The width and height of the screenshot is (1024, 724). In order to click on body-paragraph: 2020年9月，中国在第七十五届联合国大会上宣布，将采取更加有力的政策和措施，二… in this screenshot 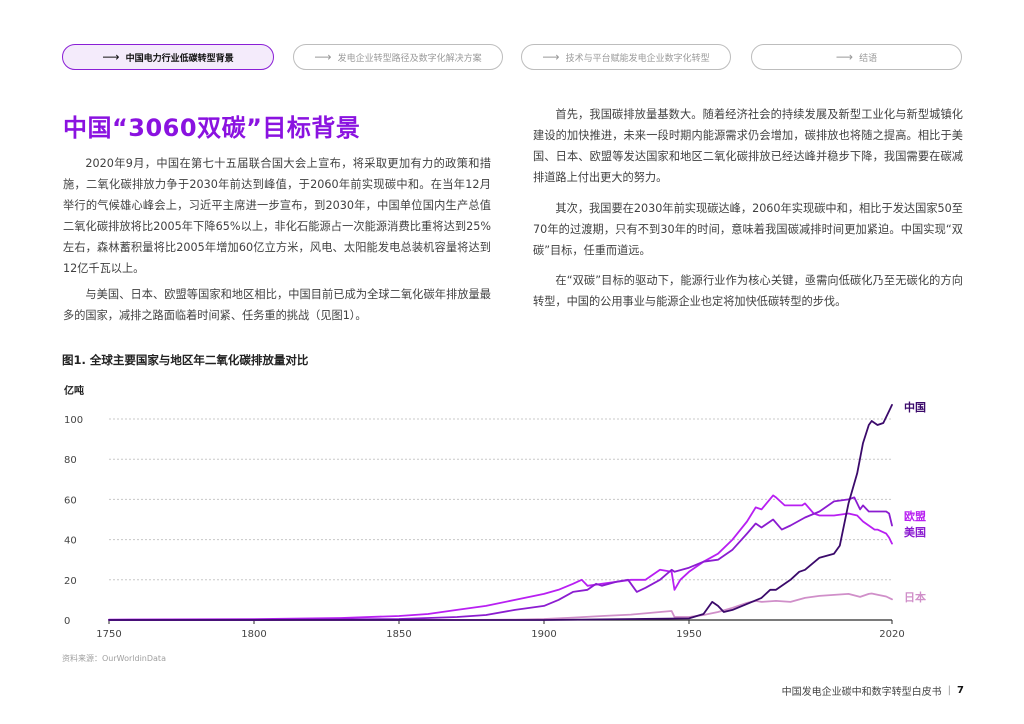, I will do `click(277, 216)`.